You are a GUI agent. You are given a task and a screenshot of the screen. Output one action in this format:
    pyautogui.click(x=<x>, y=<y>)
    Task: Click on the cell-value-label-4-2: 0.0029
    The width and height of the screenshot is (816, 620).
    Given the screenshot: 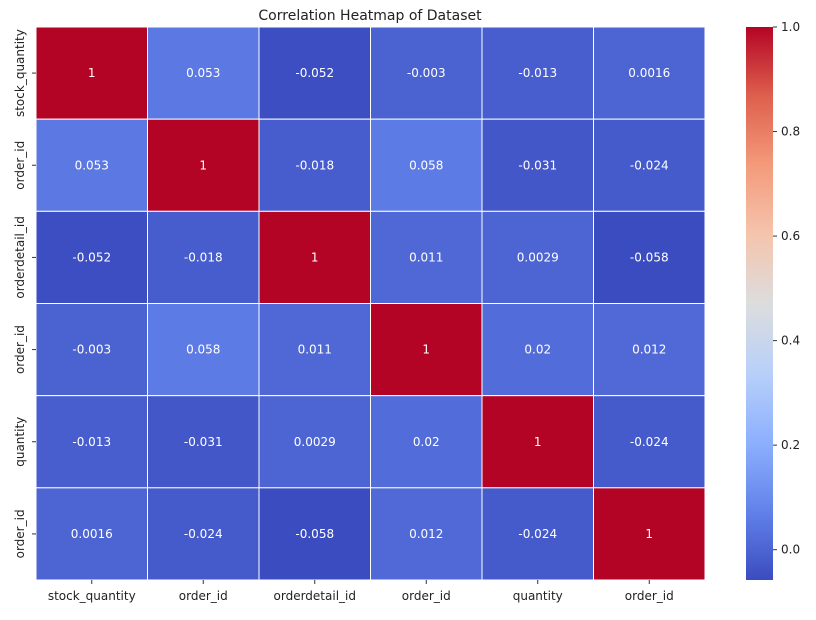 What is the action you would take?
    pyautogui.click(x=315, y=442)
    